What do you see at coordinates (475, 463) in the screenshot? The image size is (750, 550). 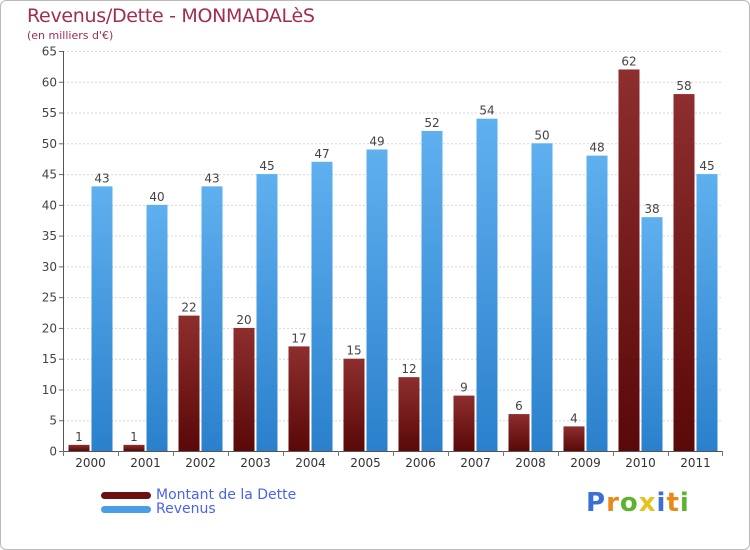 I see `x-tick-label: 2007` at bounding box center [475, 463].